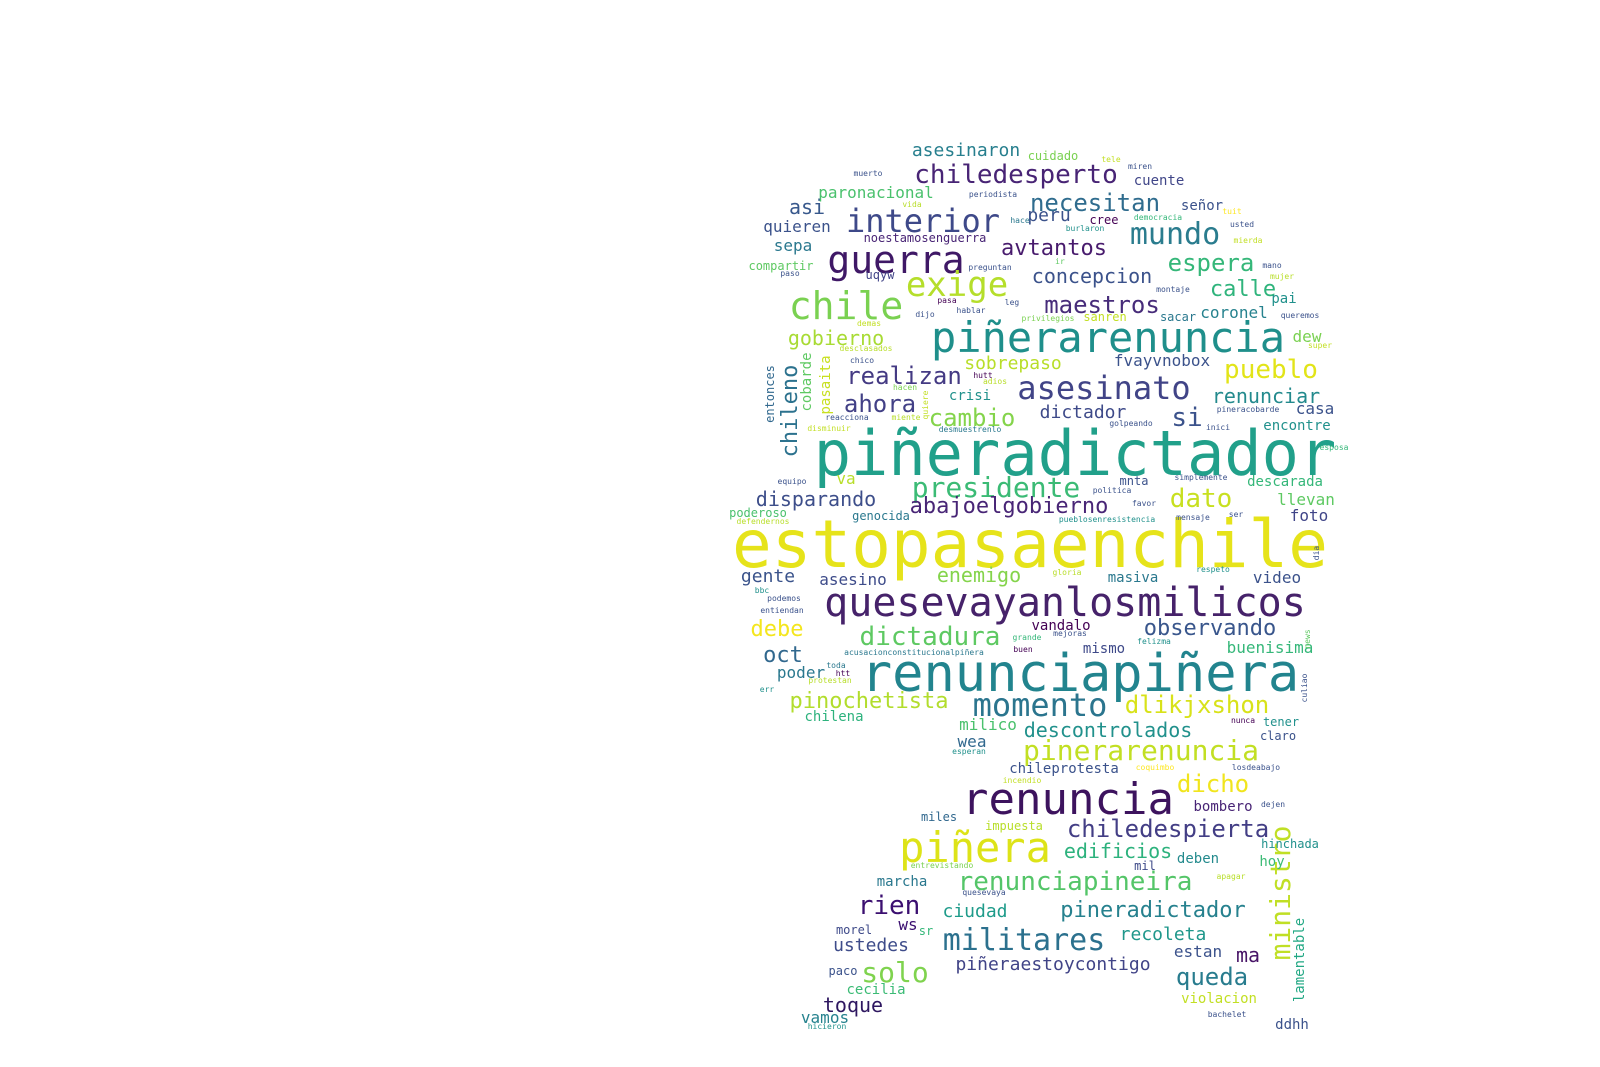  What do you see at coordinates (1102, 305) in the screenshot?
I see `word-cloud-word: maestros` at bounding box center [1102, 305].